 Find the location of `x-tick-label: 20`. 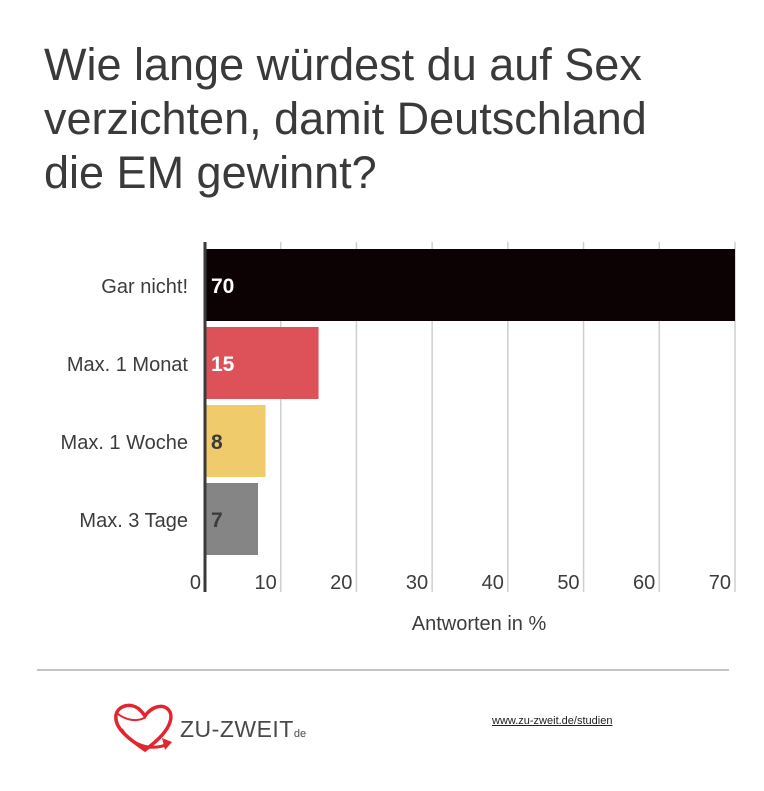

x-tick-label: 20 is located at coordinates (341, 583).